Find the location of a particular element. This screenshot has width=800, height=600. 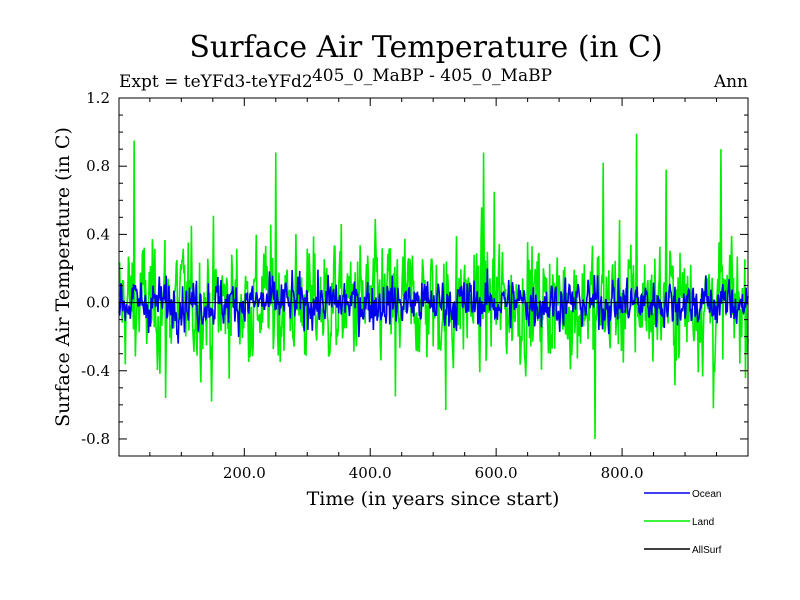

chart-subtitle-left: Expt = teYFd3-teYFd2 is located at coordinates (216, 82).